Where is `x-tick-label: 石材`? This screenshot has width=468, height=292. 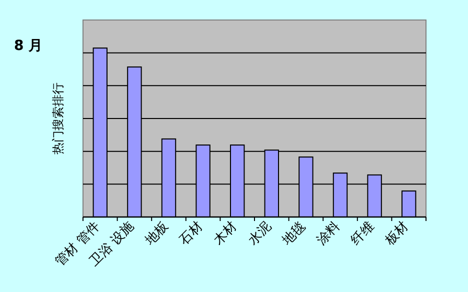 x-tick-label: 石材 is located at coordinates (191, 233).